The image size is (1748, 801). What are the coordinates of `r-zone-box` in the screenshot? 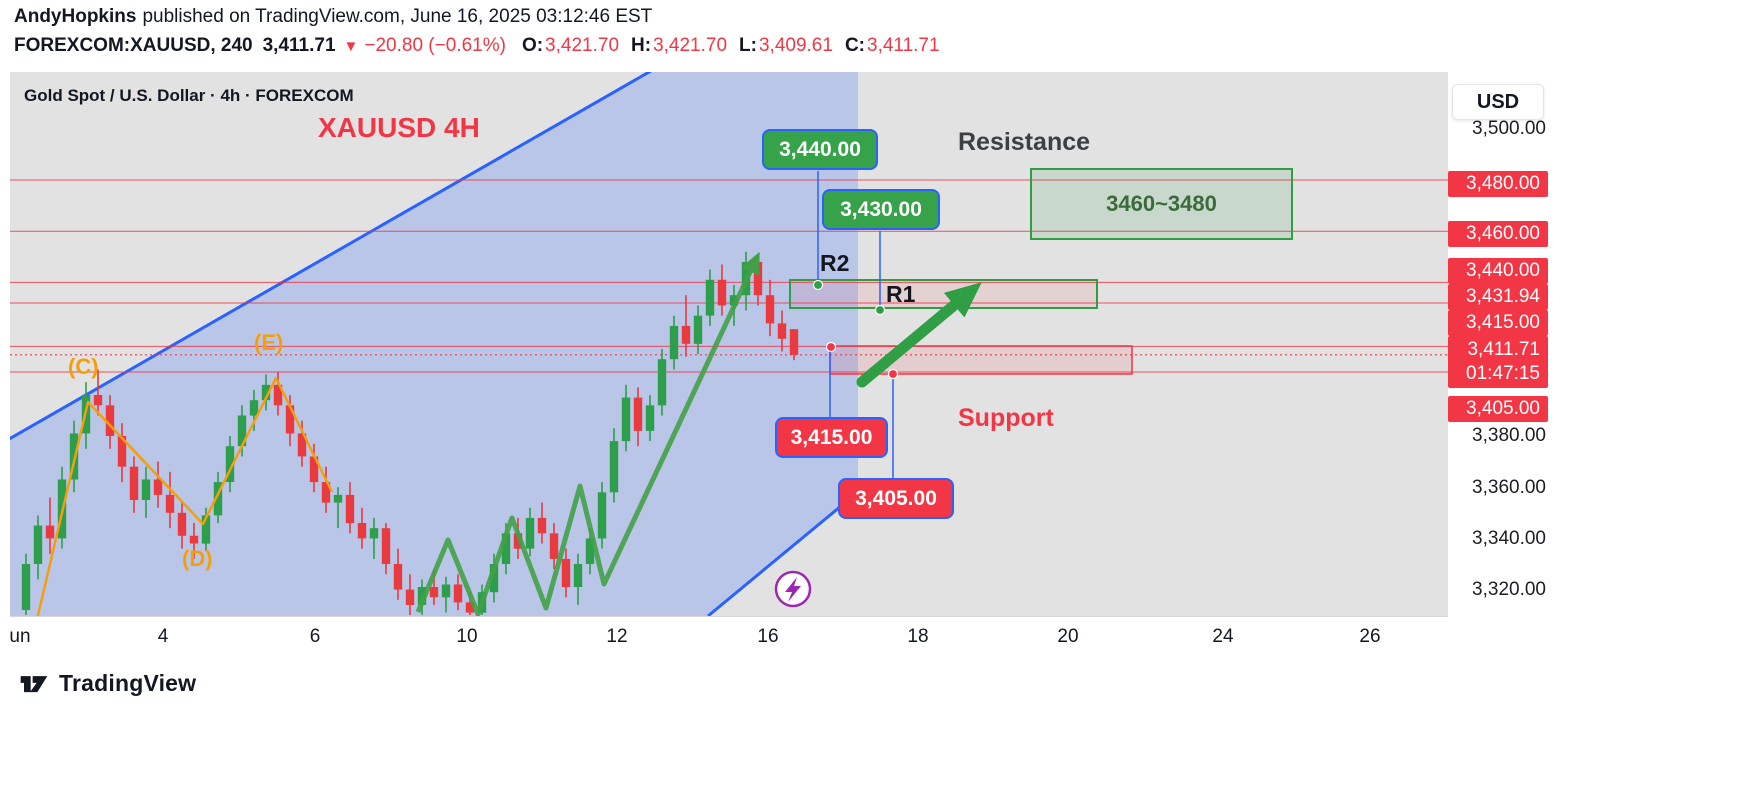 It's located at (943, 294).